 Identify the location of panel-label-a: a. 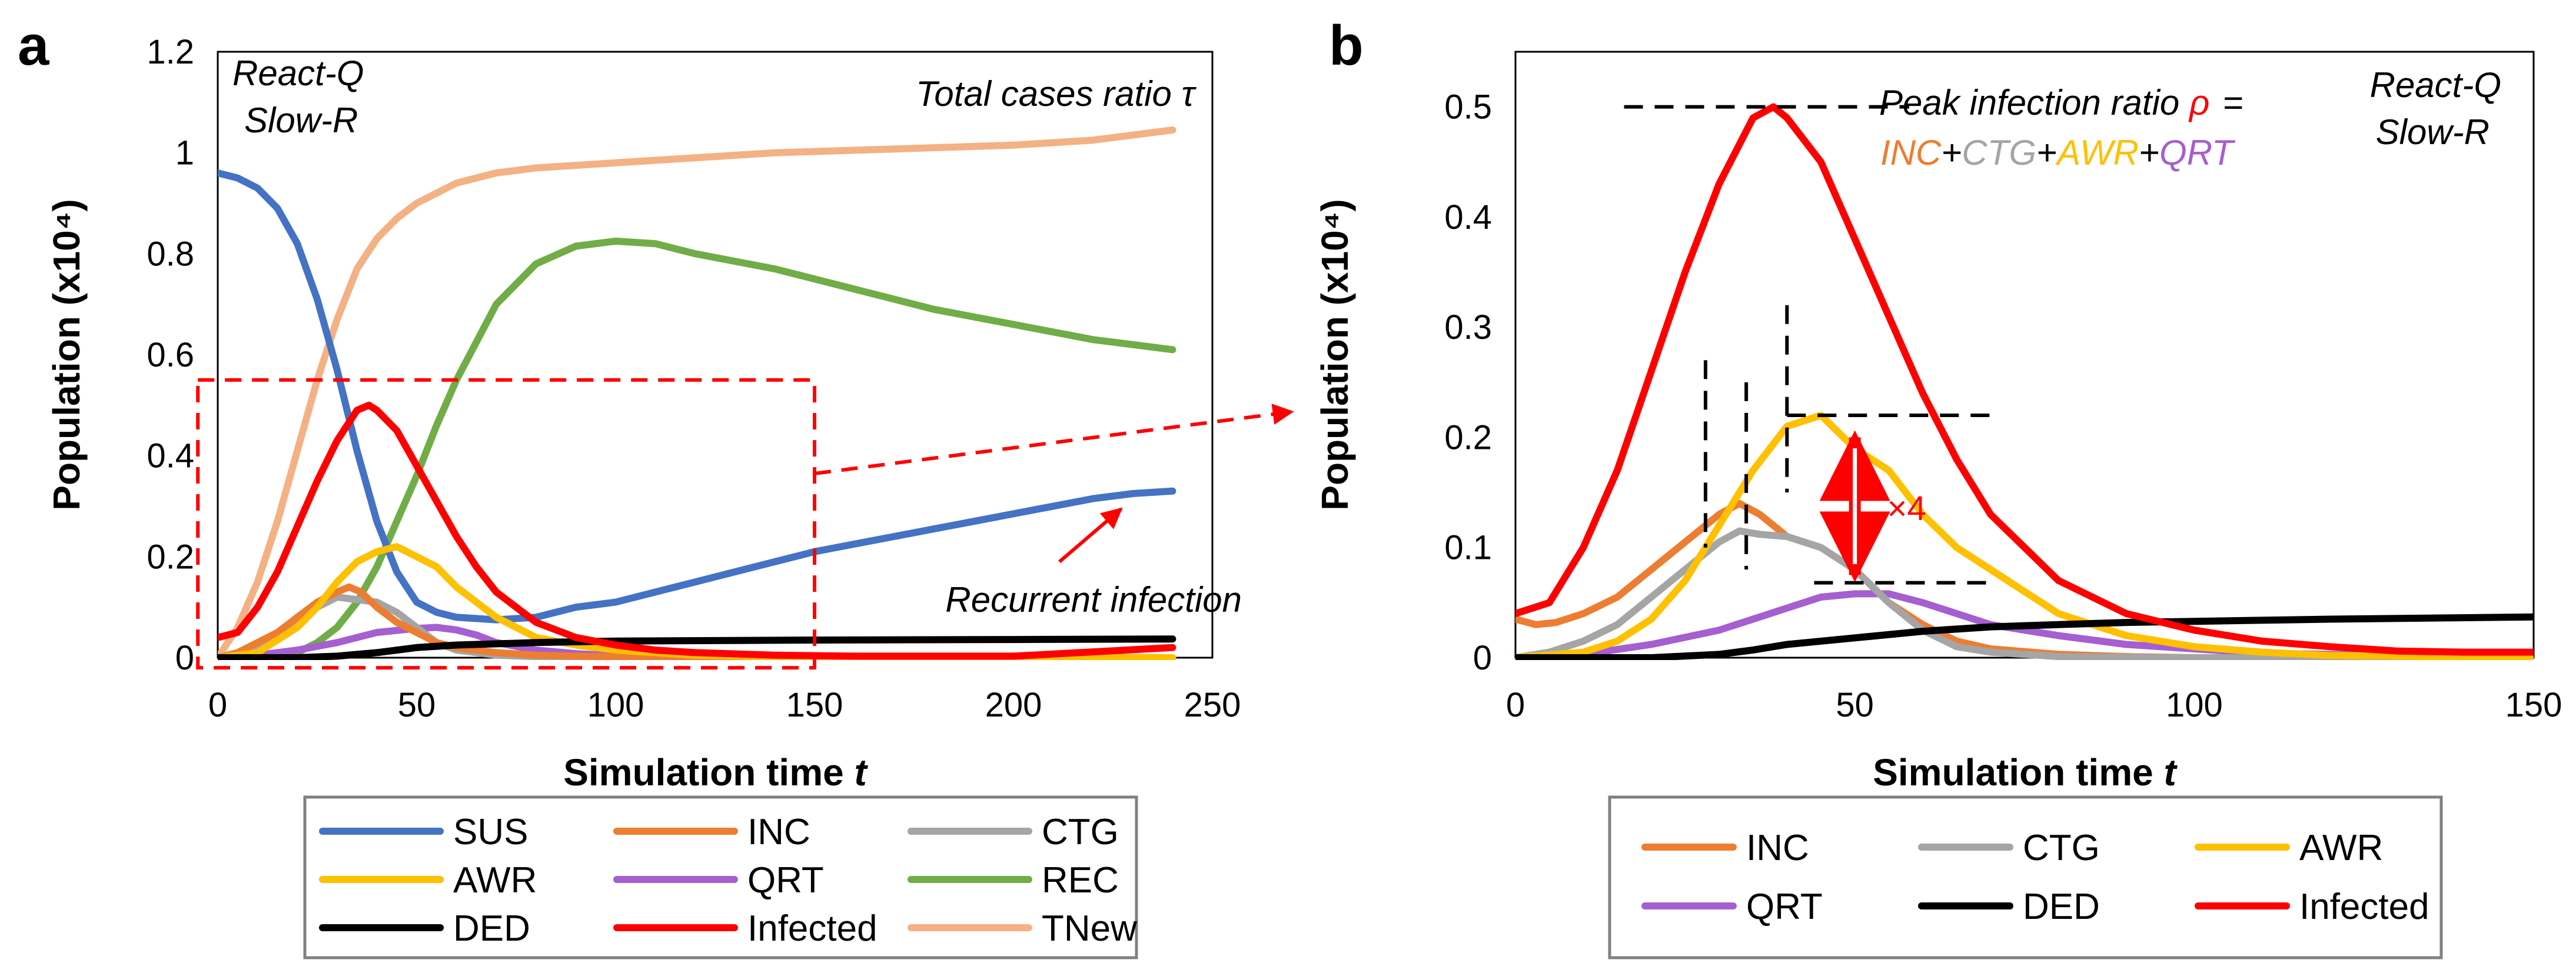
(33, 45).